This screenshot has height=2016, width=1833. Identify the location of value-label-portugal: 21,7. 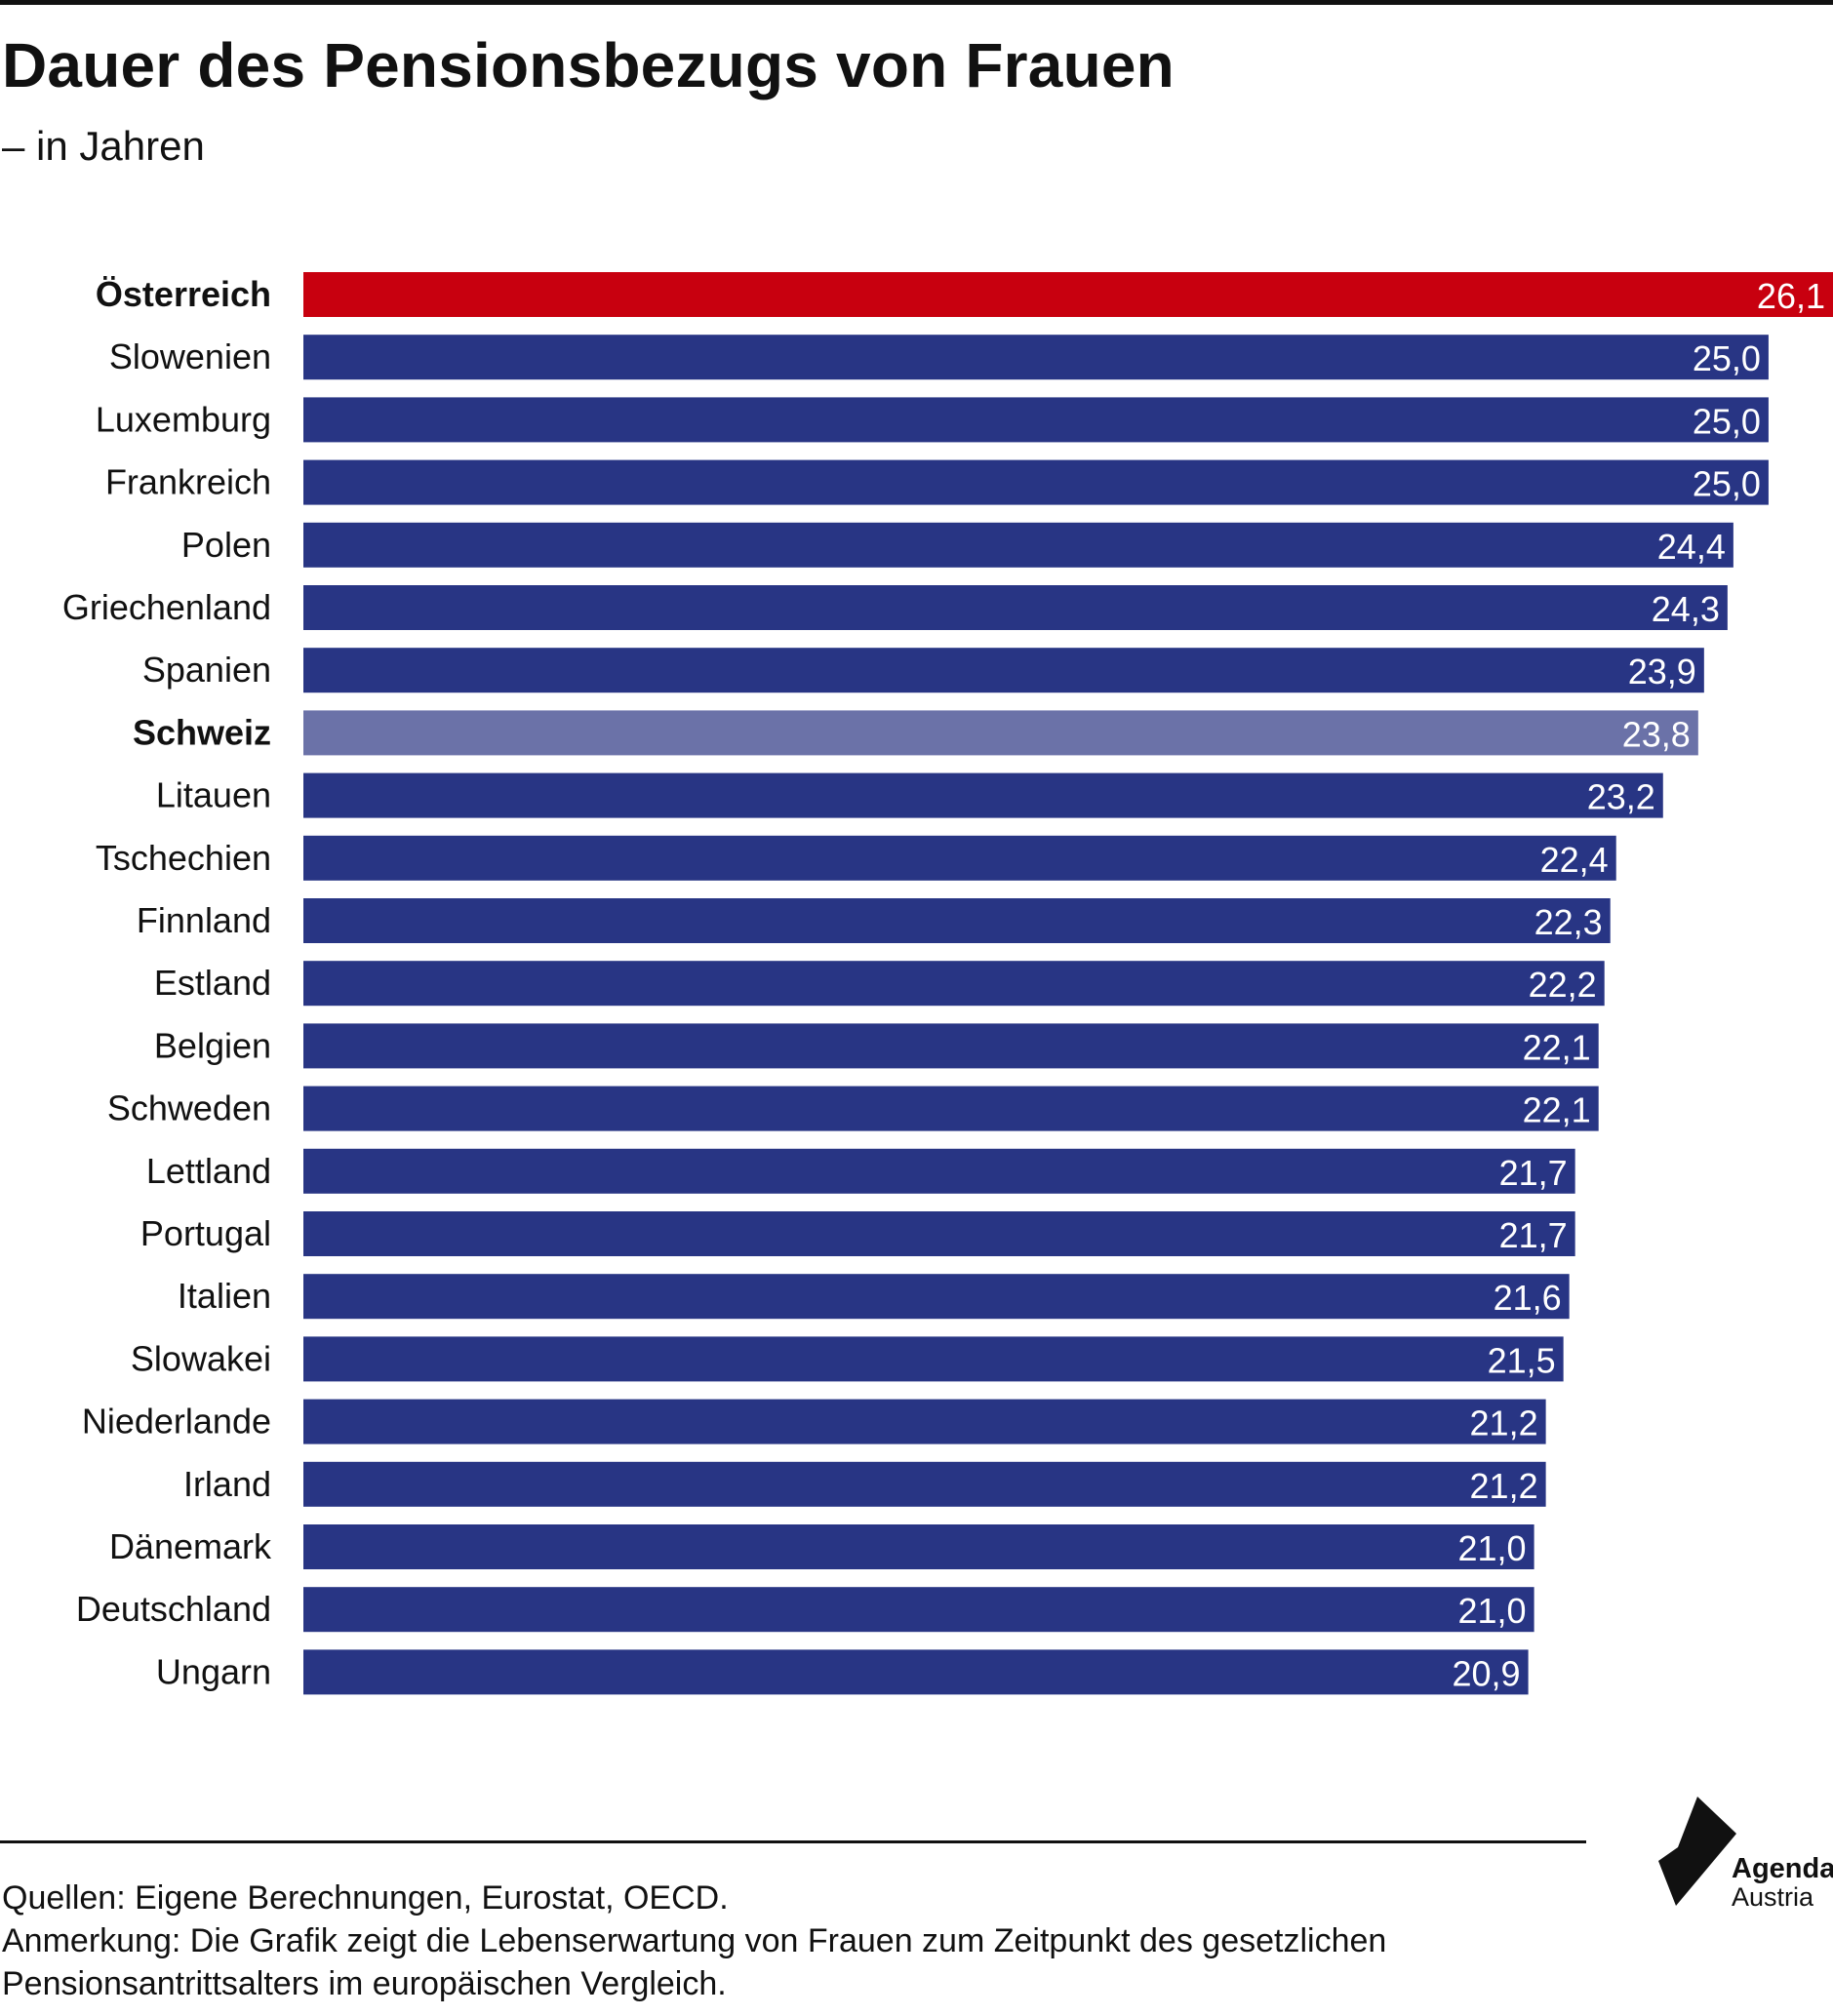
(1534, 1235).